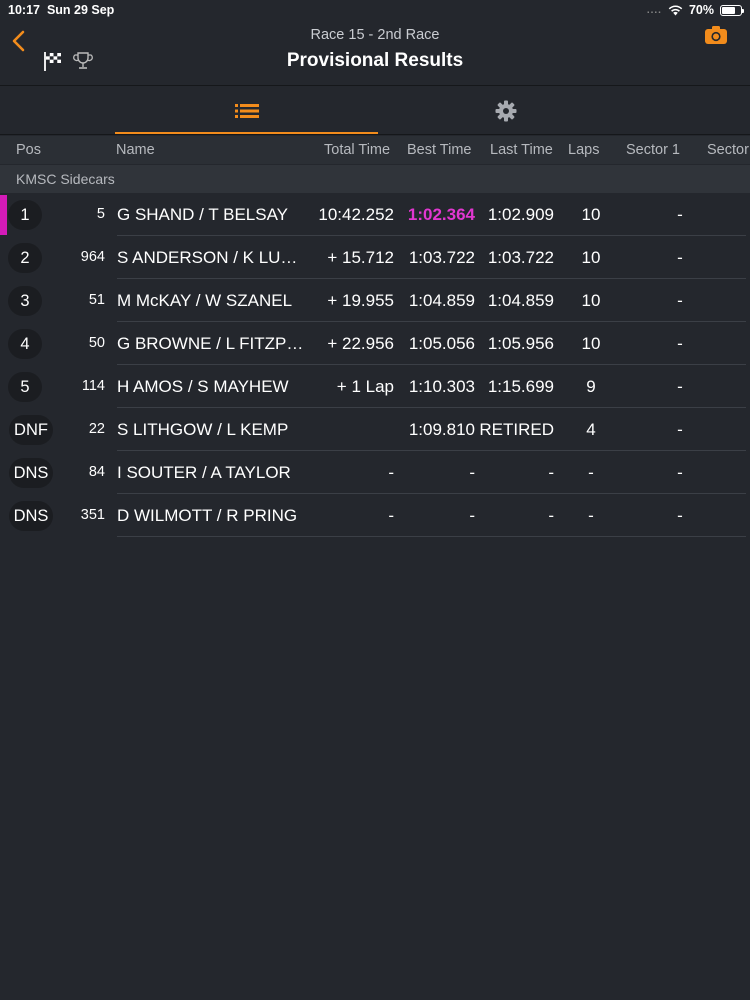 Image resolution: width=750 pixels, height=1000 pixels. I want to click on checkered-flag-icon, so click(53, 61).